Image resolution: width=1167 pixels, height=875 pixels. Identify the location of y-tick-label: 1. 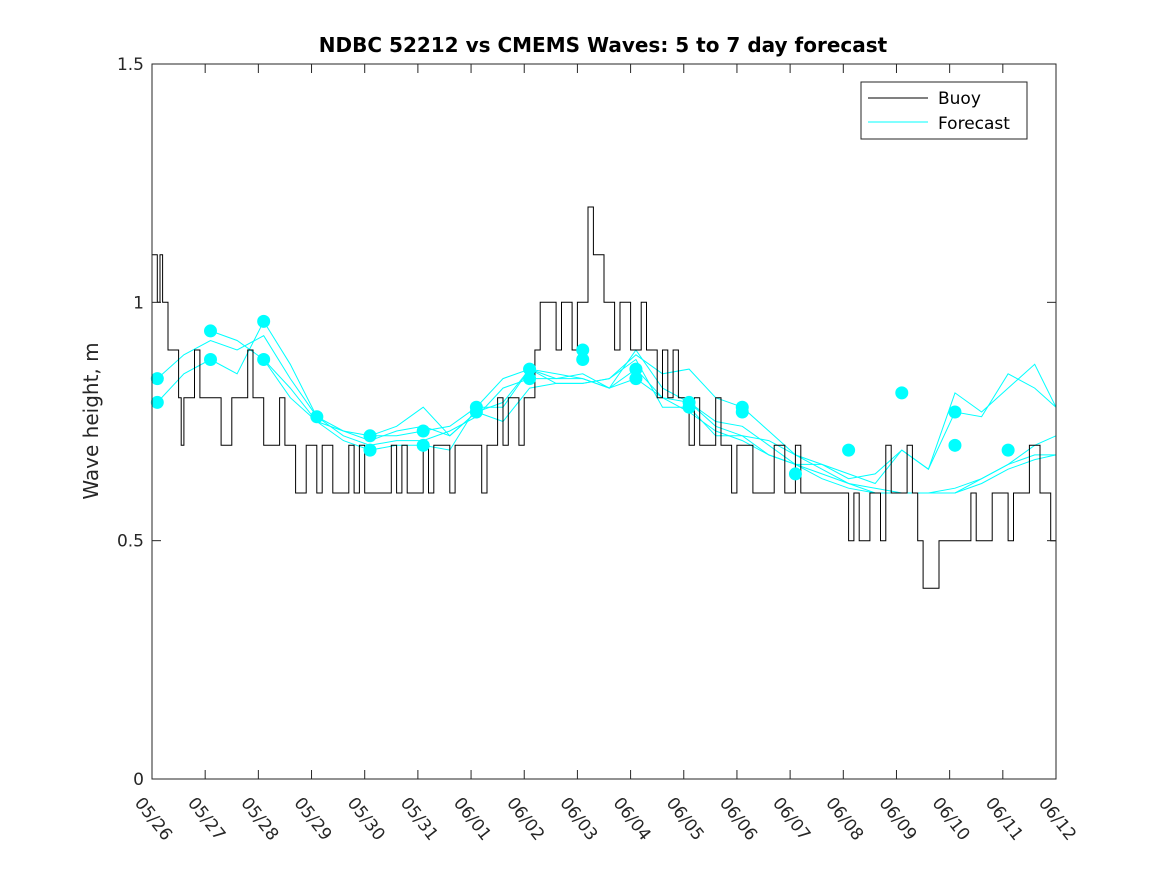
(138, 303).